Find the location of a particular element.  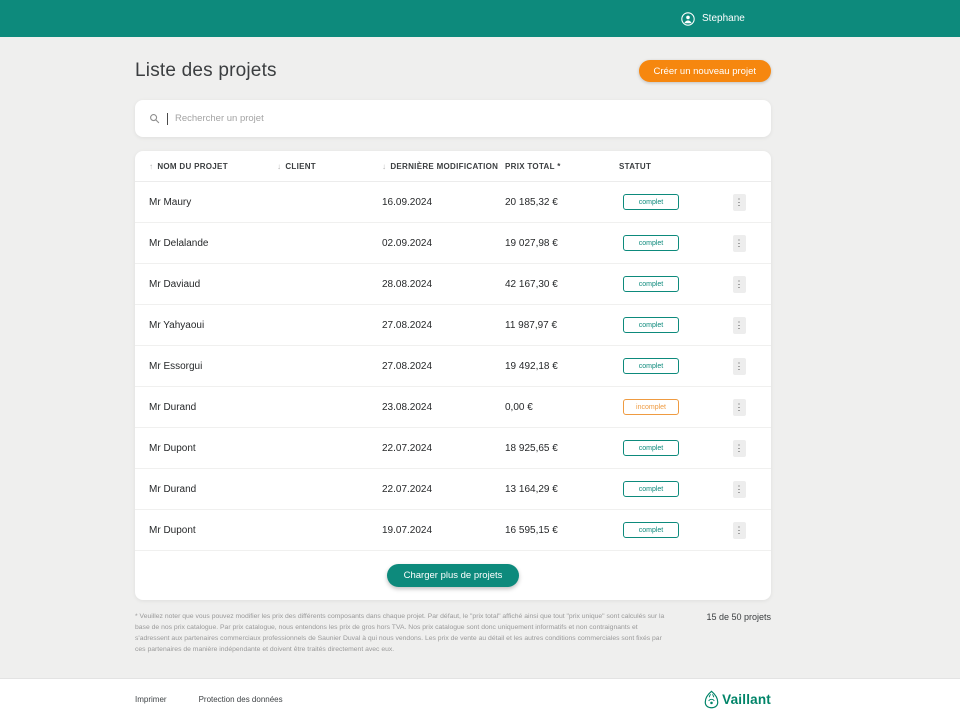

column-header-price: PRIX TOTAL * is located at coordinates (562, 166).